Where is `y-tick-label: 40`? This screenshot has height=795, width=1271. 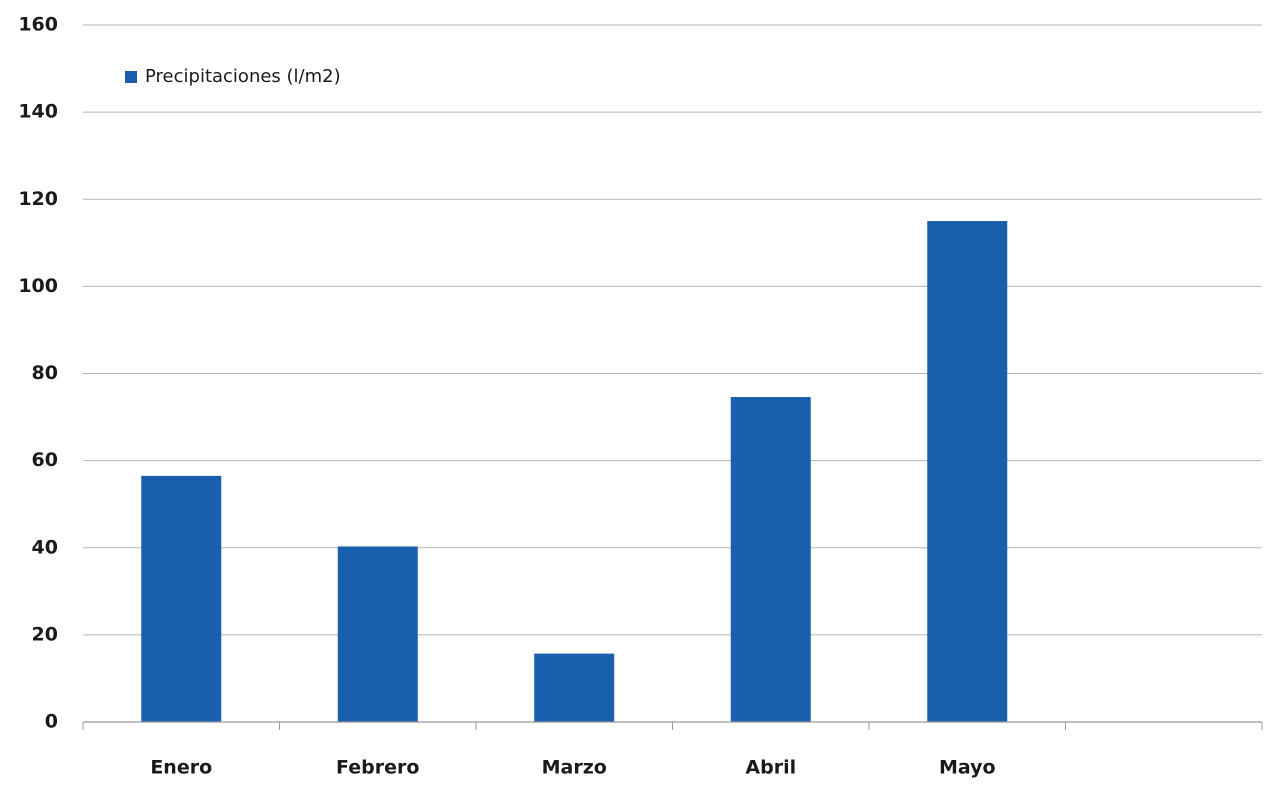 y-tick-label: 40 is located at coordinates (45, 547).